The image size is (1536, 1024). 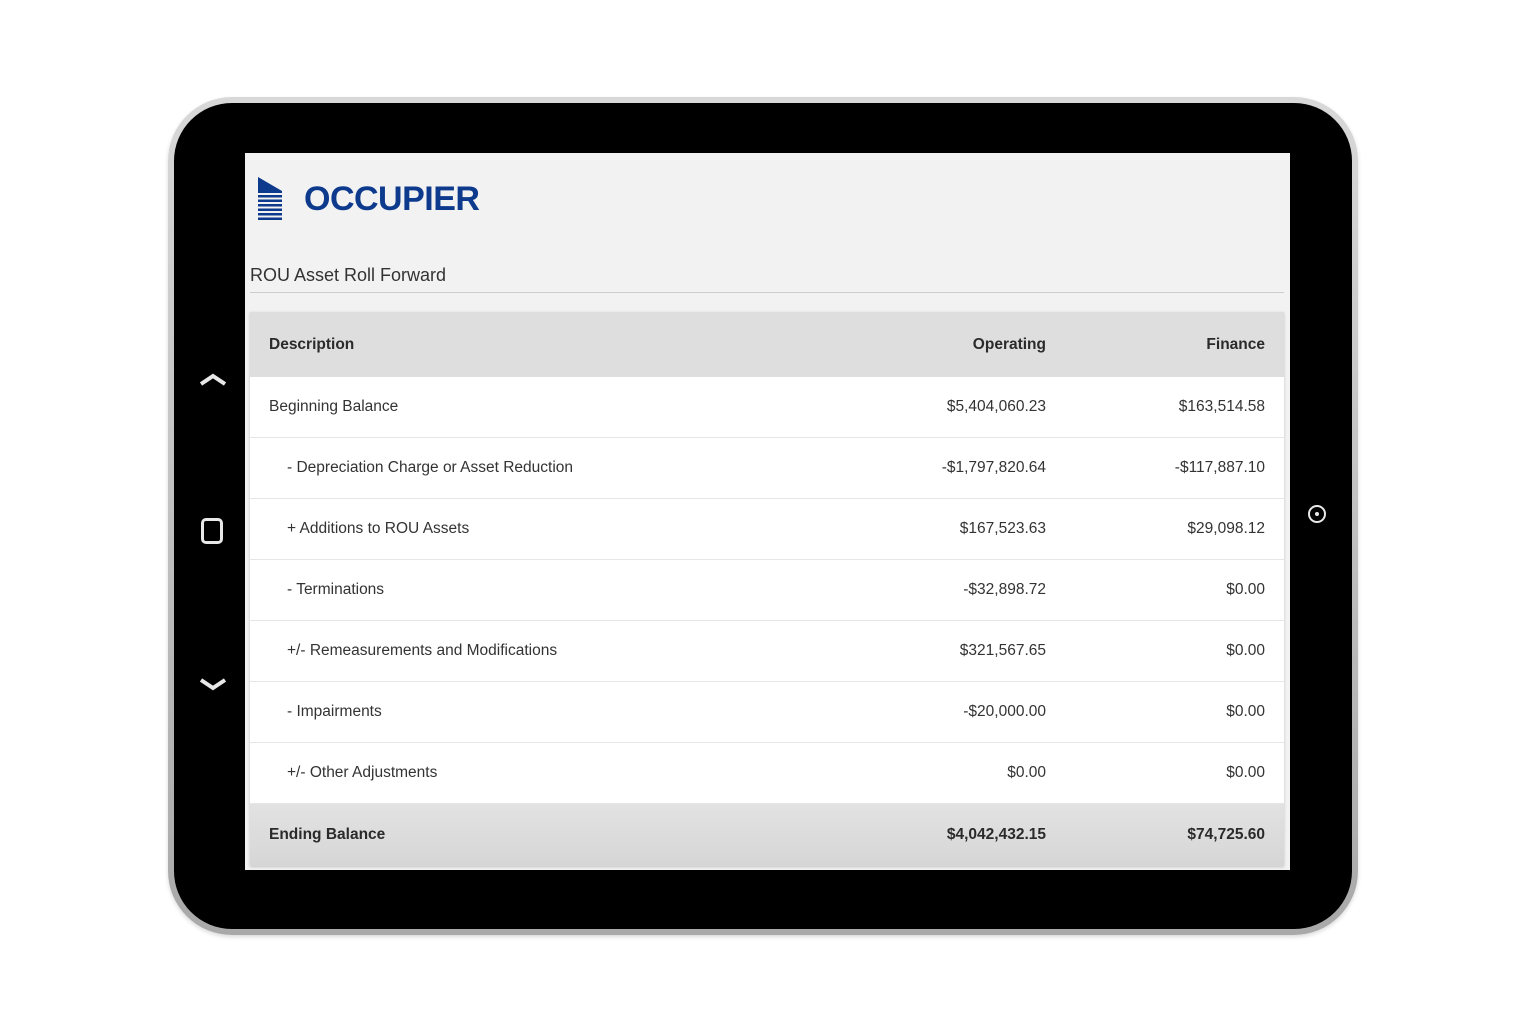 I want to click on cell-description: +/- Other Adjustments, so click(x=362, y=772).